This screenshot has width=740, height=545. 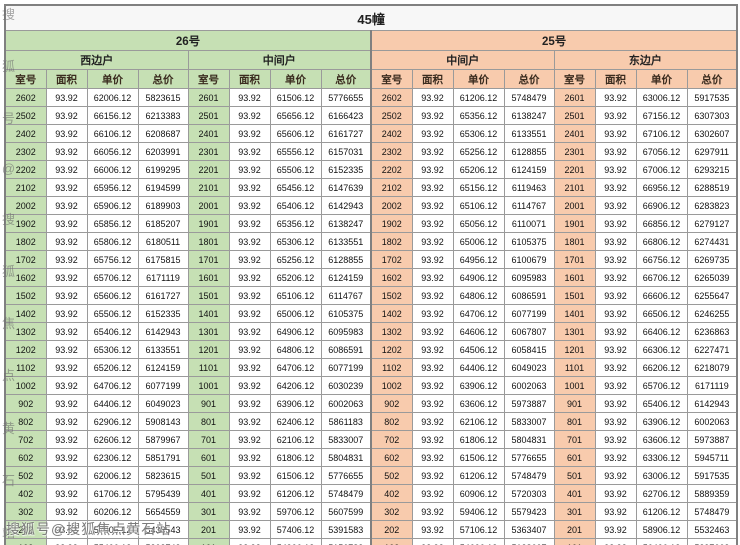 I want to click on value-cell: 5720303, so click(x=529, y=493).